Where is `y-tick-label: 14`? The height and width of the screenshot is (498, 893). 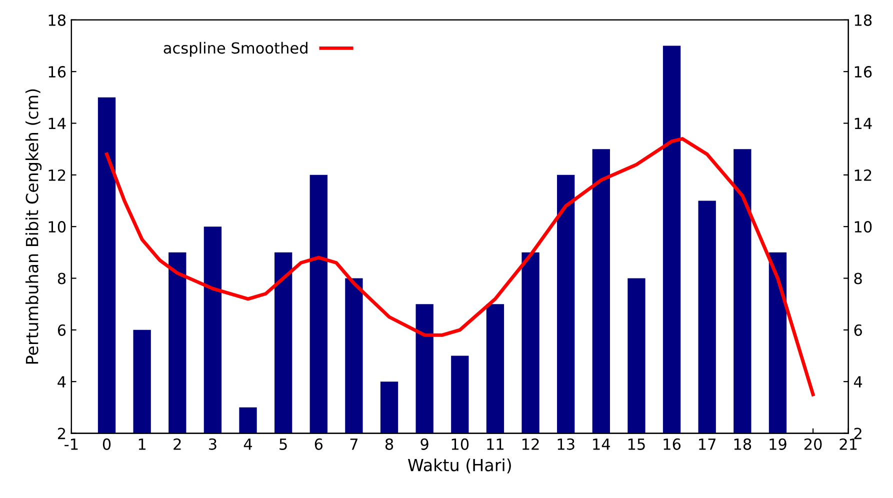
y-tick-label: 14 is located at coordinates (57, 124).